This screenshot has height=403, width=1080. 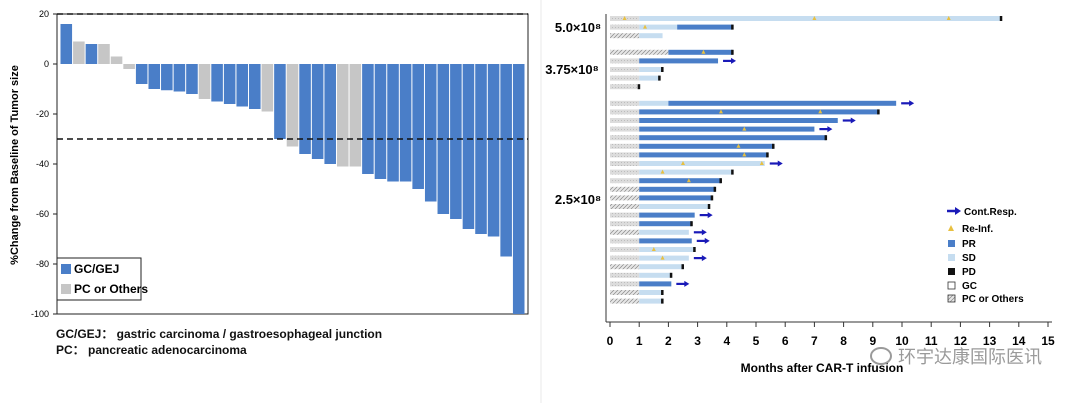 What do you see at coordinates (977, 229) in the screenshot?
I see `legend-label-reinf: Re-Inf.` at bounding box center [977, 229].